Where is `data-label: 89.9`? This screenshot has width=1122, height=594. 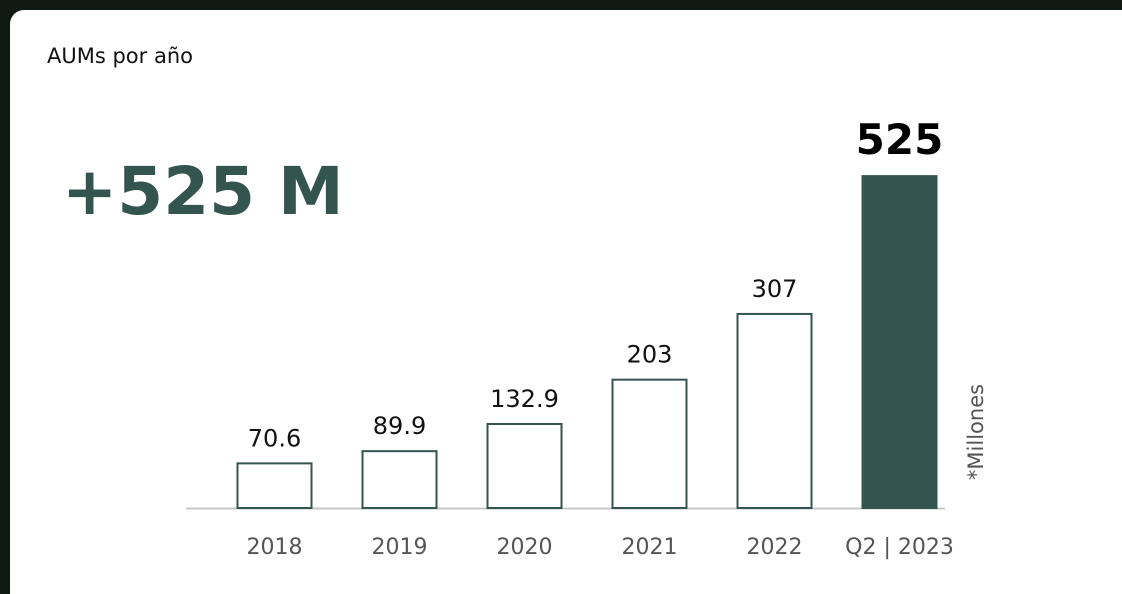
data-label: 89.9 is located at coordinates (399, 426).